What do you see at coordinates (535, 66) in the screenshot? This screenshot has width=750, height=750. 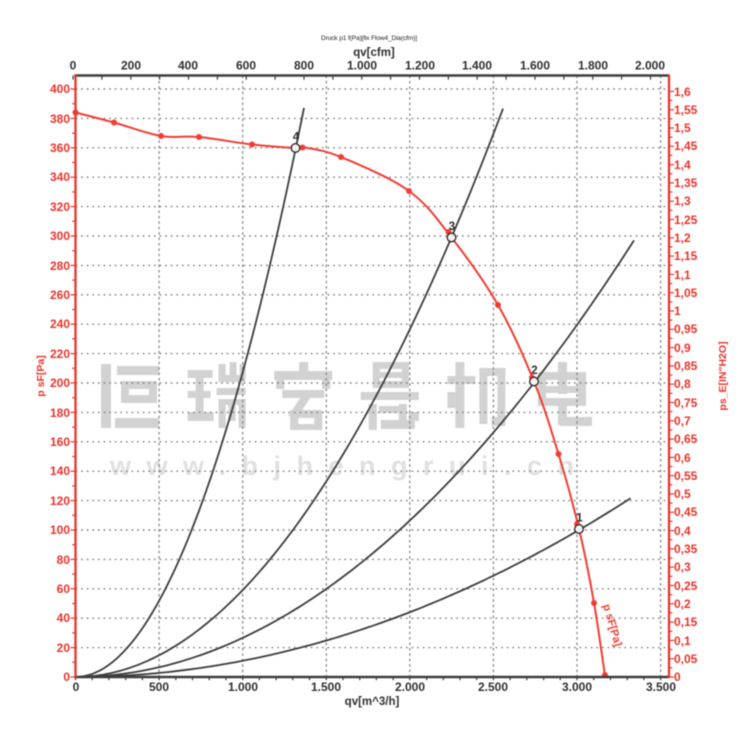 I see `svg-text: 1.600` at bounding box center [535, 66].